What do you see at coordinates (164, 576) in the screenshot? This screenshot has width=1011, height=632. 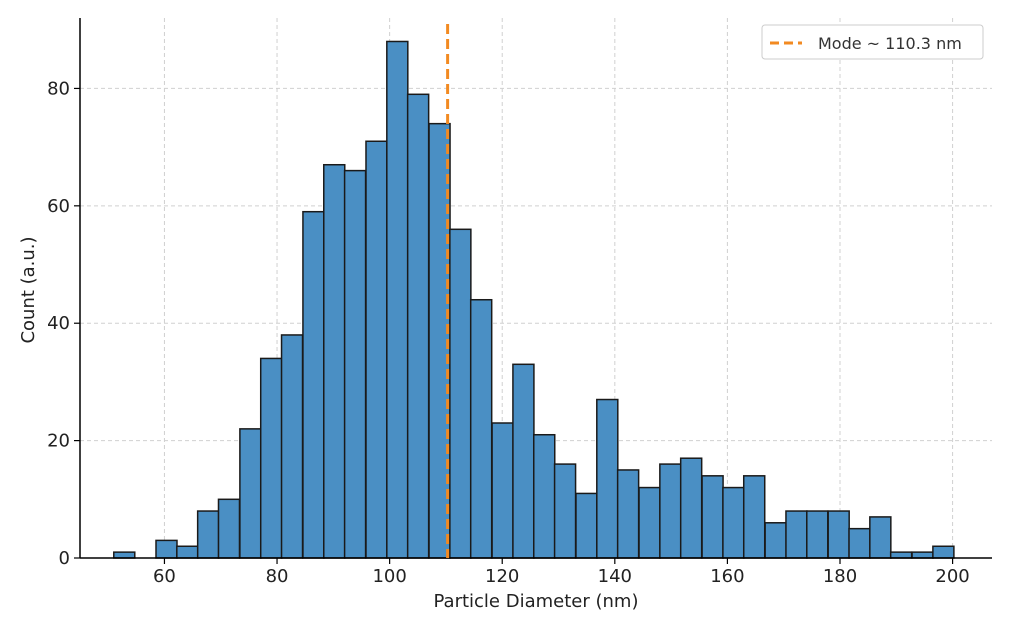 I see `x-tick-label: 60` at bounding box center [164, 576].